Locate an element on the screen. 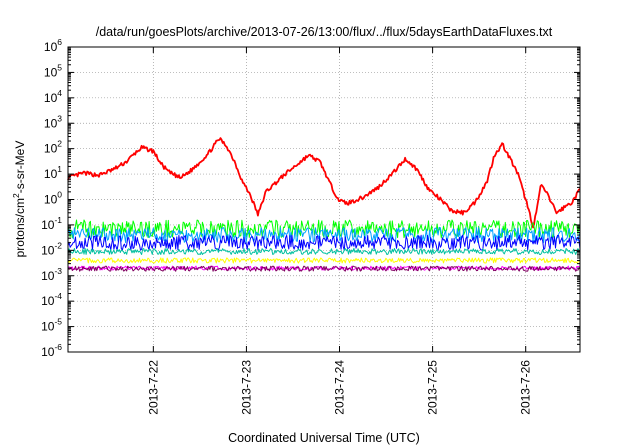  x-tick-label: 2013-7-25 is located at coordinates (433, 387).